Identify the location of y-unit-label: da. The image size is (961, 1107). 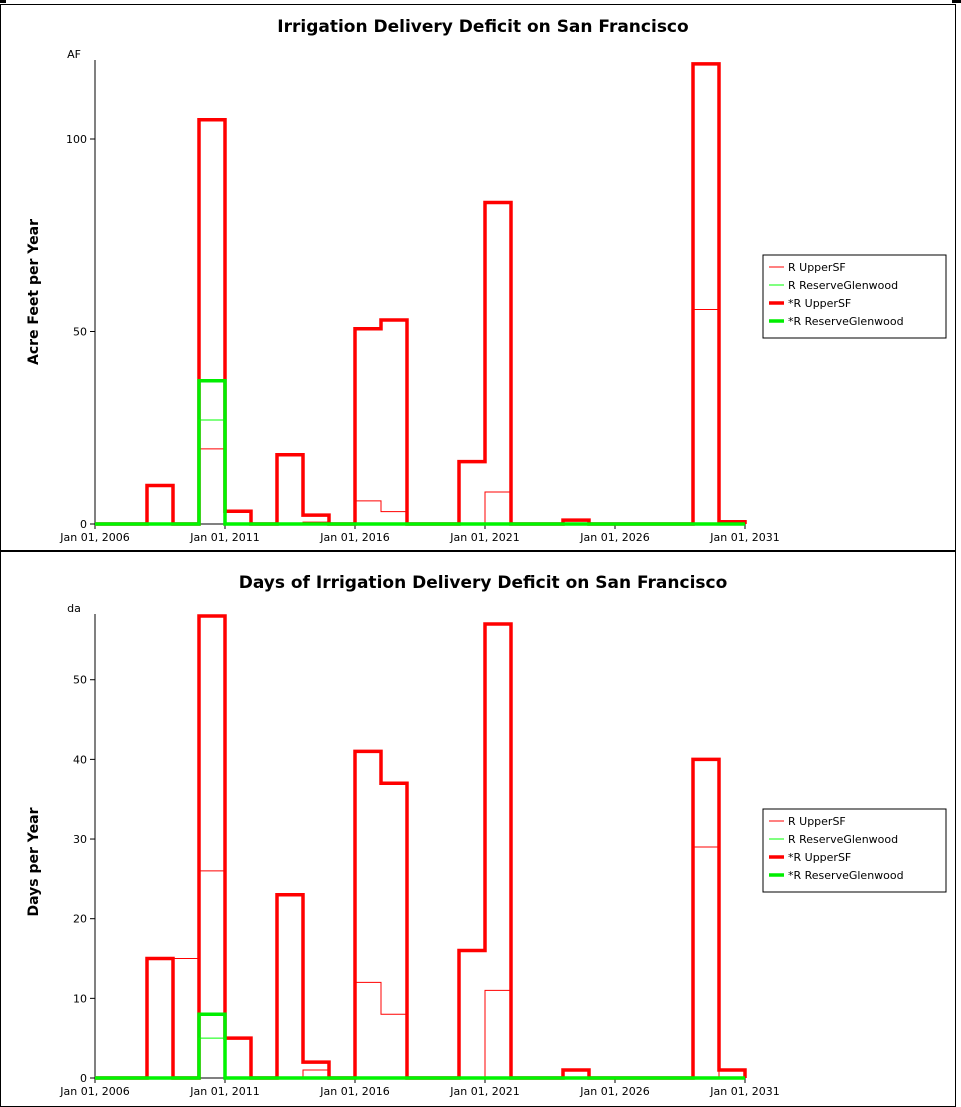
(74, 608).